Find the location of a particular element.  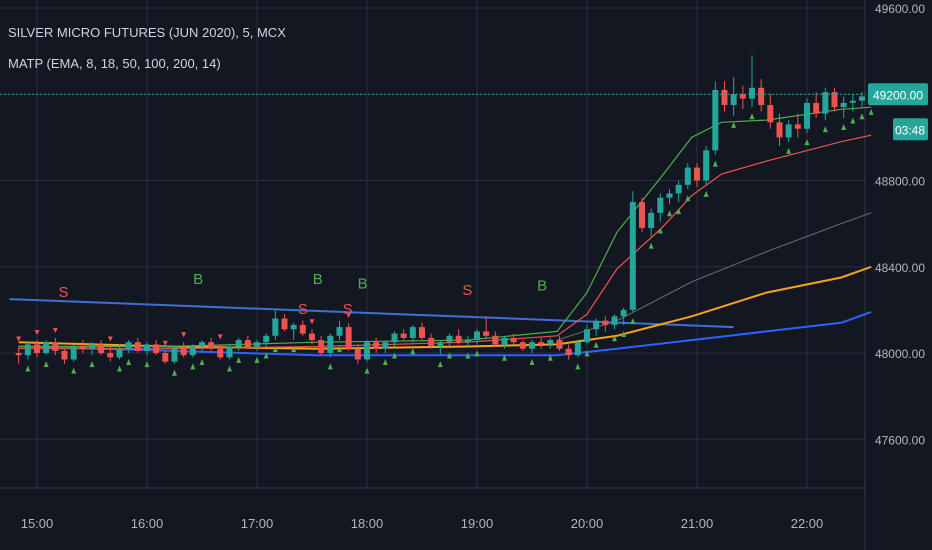

countdown-badge is located at coordinates (910, 129).